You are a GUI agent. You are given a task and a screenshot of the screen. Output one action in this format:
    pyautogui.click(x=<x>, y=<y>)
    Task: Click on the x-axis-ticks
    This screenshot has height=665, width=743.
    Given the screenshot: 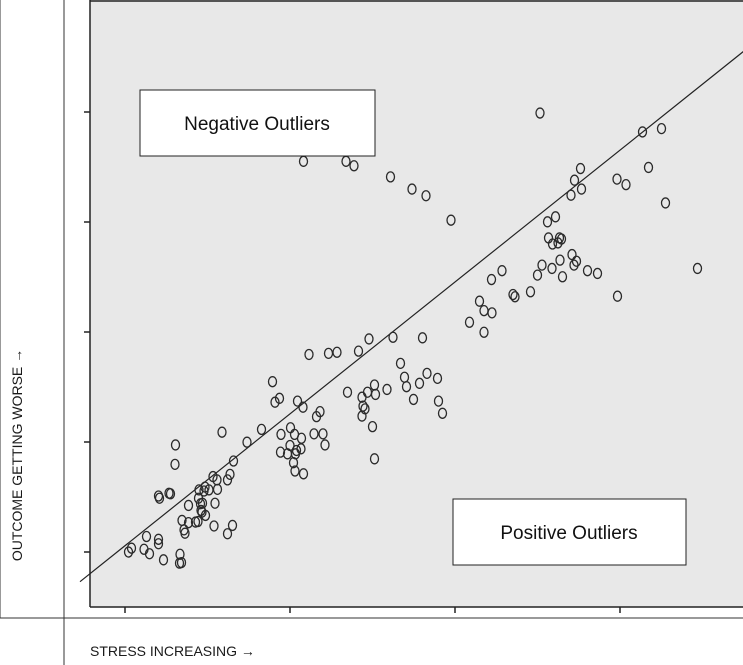 What is the action you would take?
    pyautogui.click(x=372, y=610)
    